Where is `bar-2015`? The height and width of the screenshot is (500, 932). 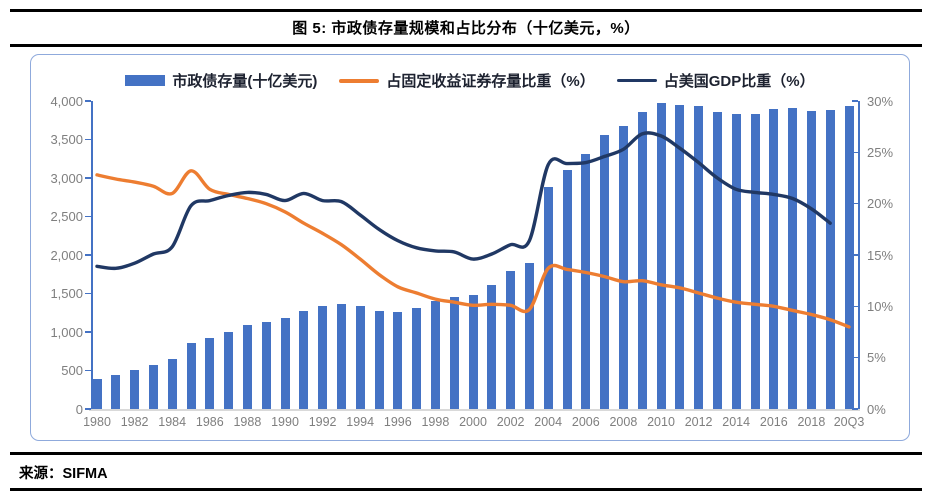 bar-2015 is located at coordinates (755, 261).